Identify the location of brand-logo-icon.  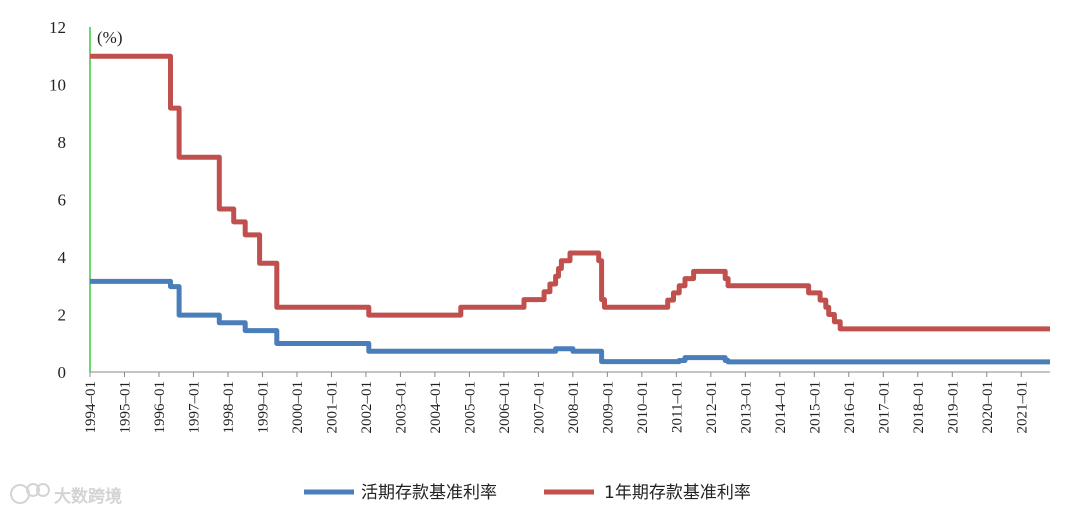
(30, 493).